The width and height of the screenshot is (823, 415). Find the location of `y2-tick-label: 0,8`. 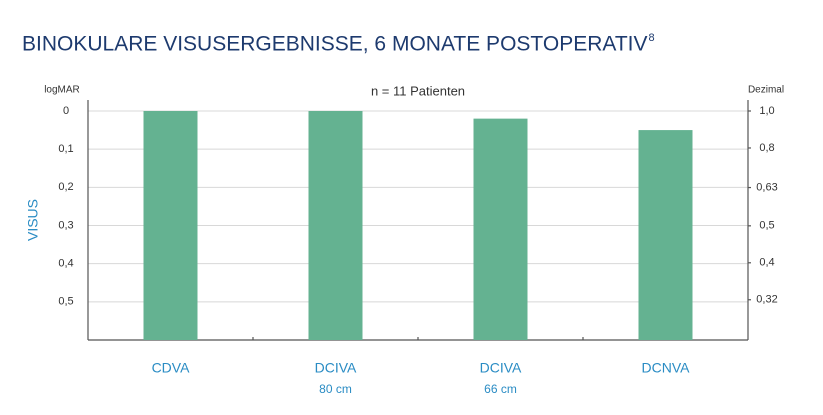

y2-tick-label: 0,8 is located at coordinates (766, 148).